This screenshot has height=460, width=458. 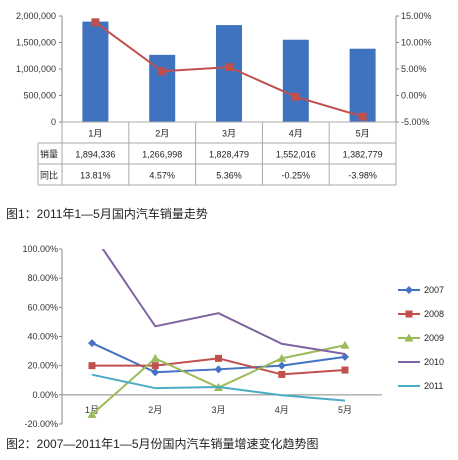 What do you see at coordinates (229, 134) in the screenshot?
I see `chart1-category-label: 3月` at bounding box center [229, 134].